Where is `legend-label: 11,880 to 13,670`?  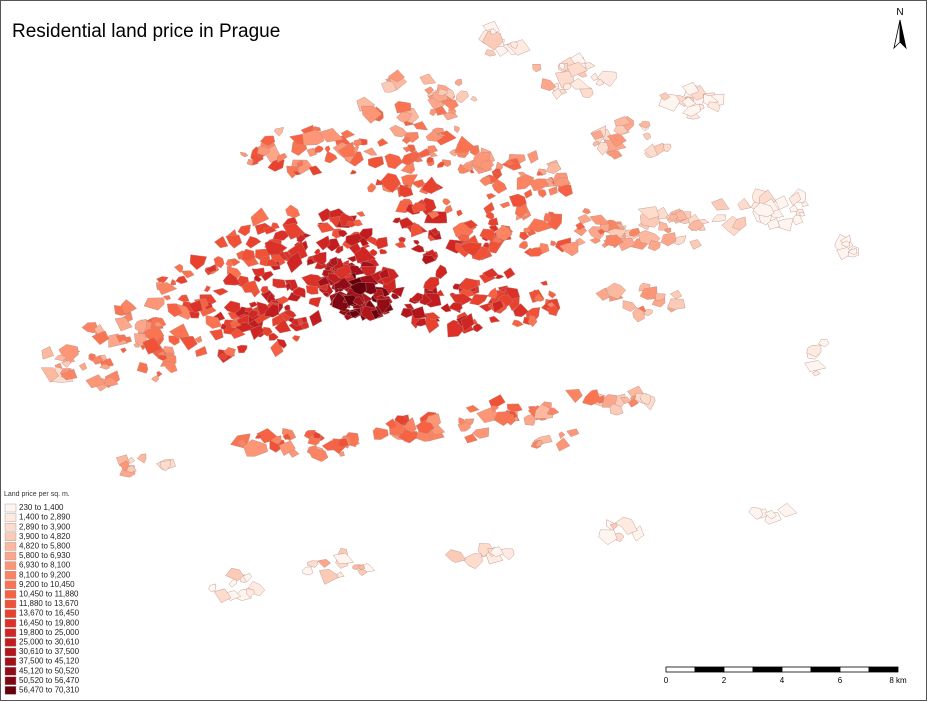 legend-label: 11,880 to 13,670 is located at coordinates (49, 603).